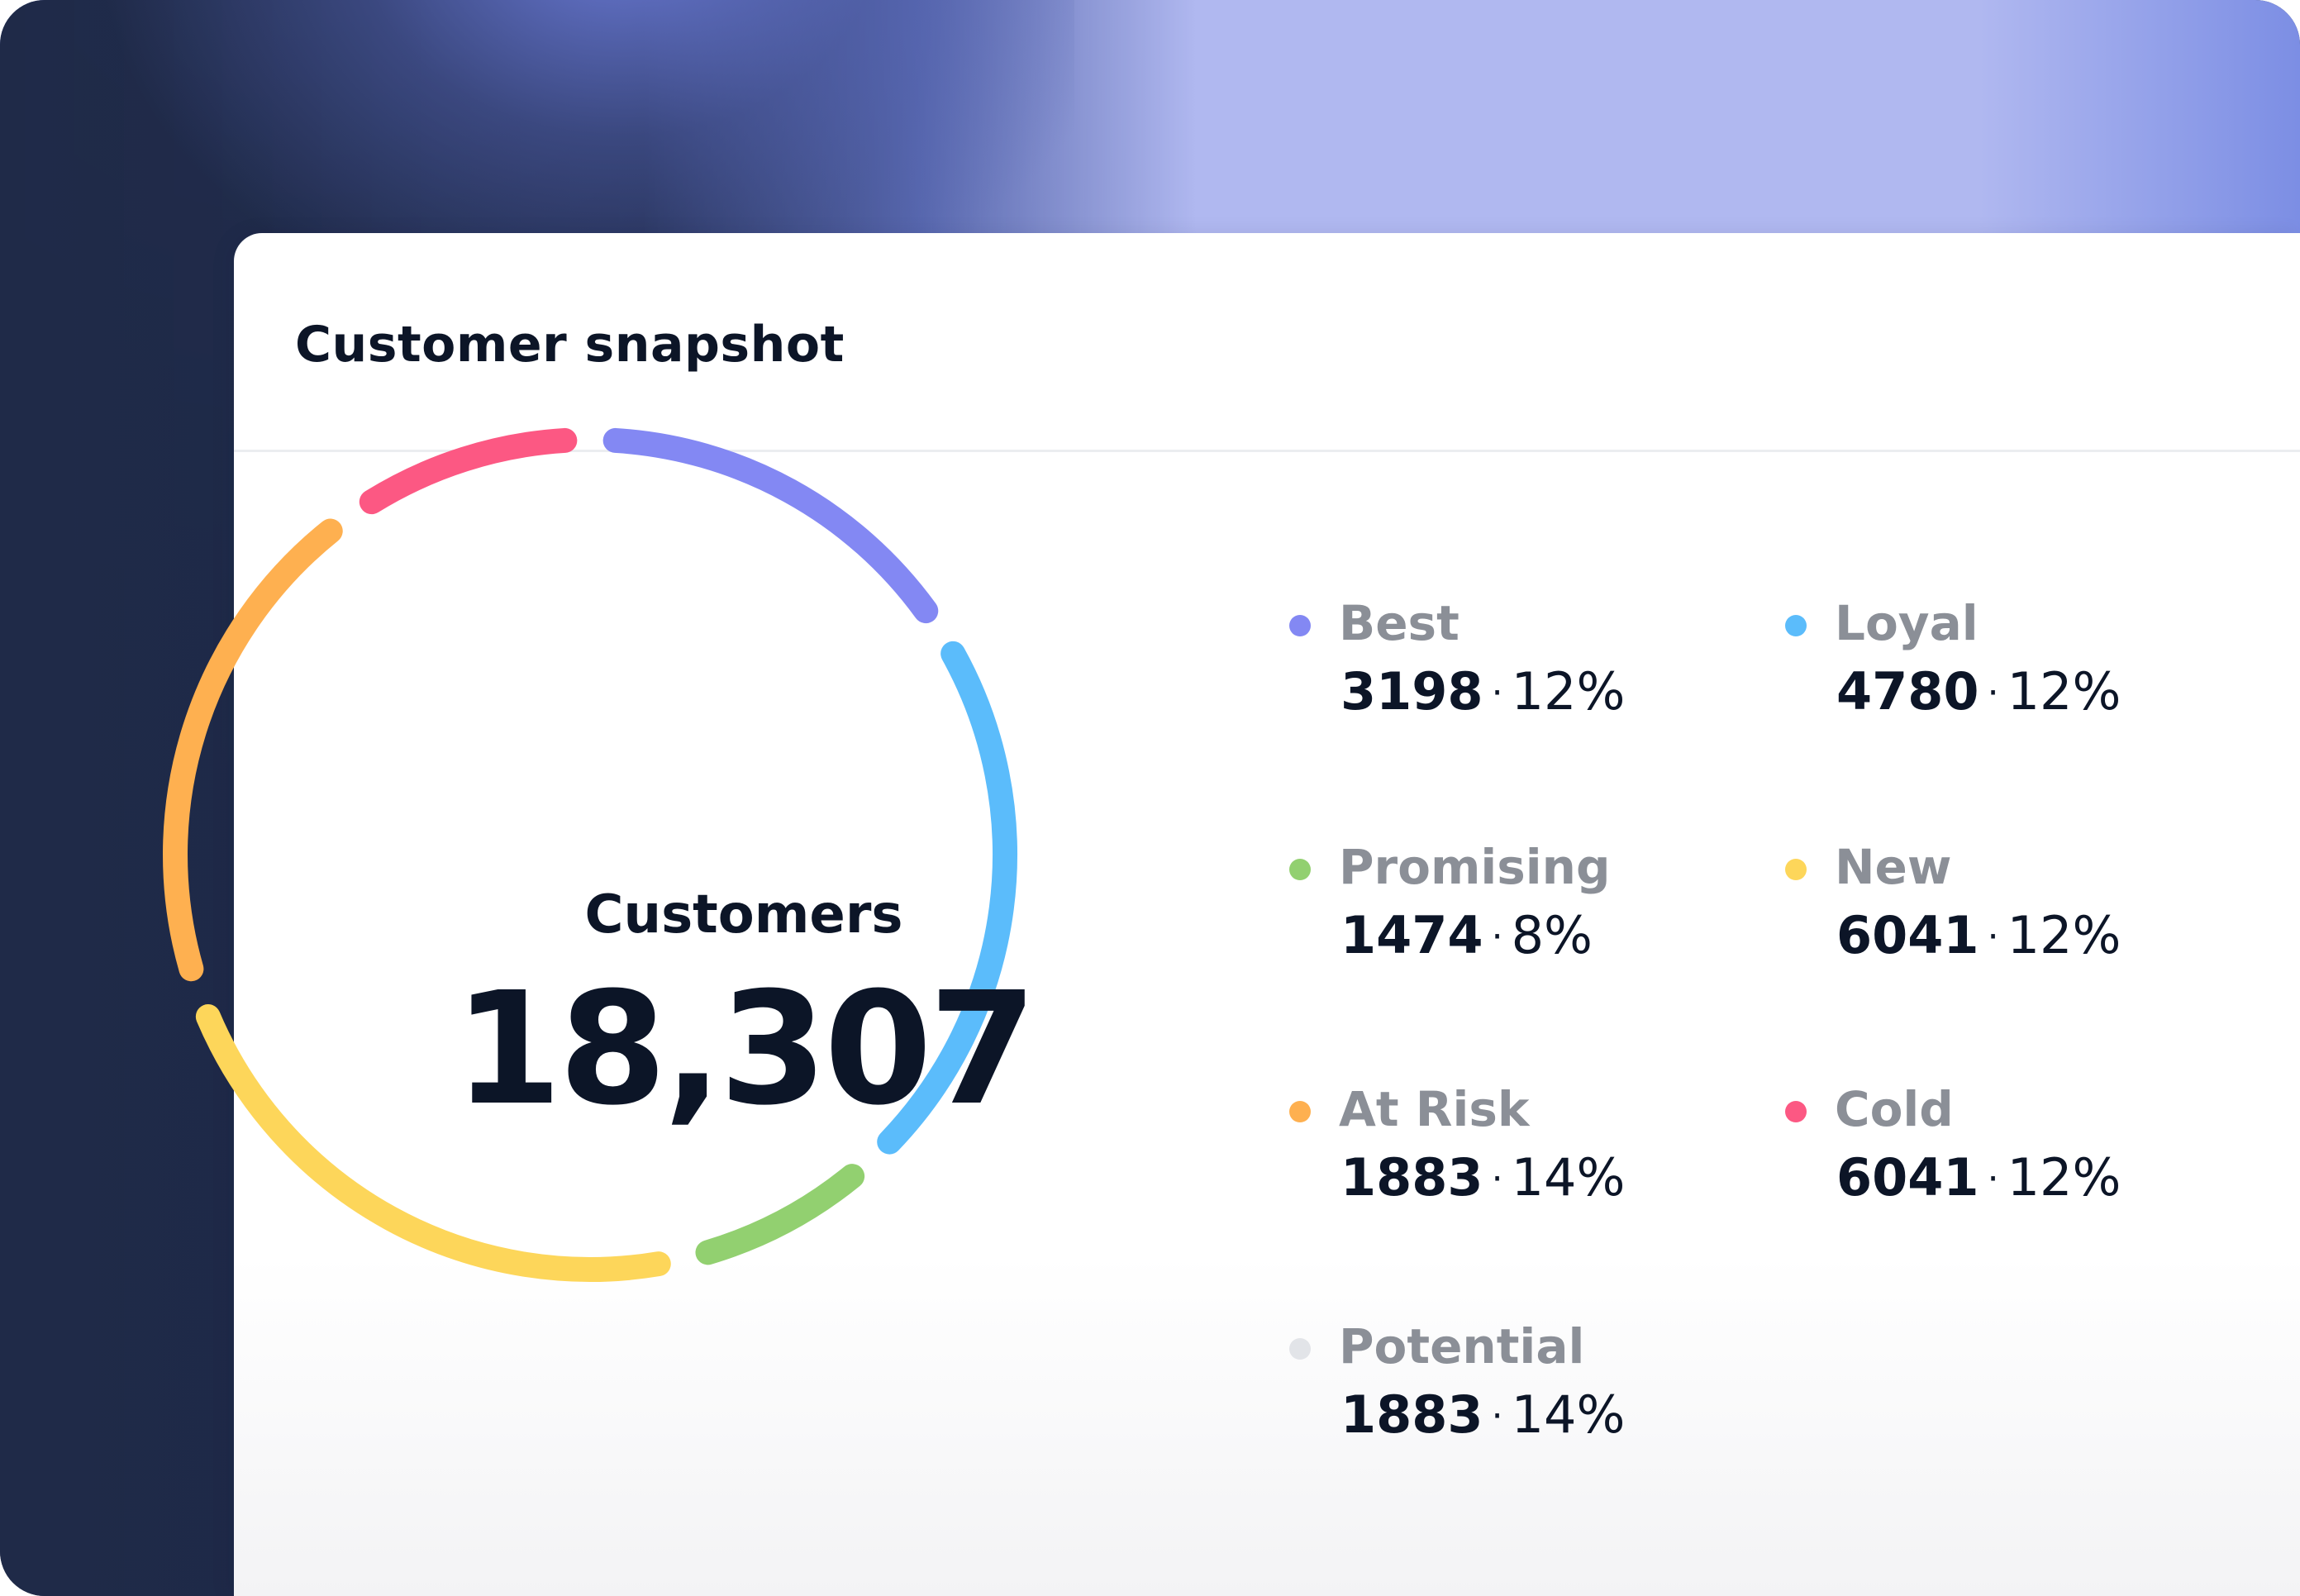 The height and width of the screenshot is (1596, 2300). Describe the element at coordinates (570, 345) in the screenshot. I see `card-title: Customer snapshot` at that location.